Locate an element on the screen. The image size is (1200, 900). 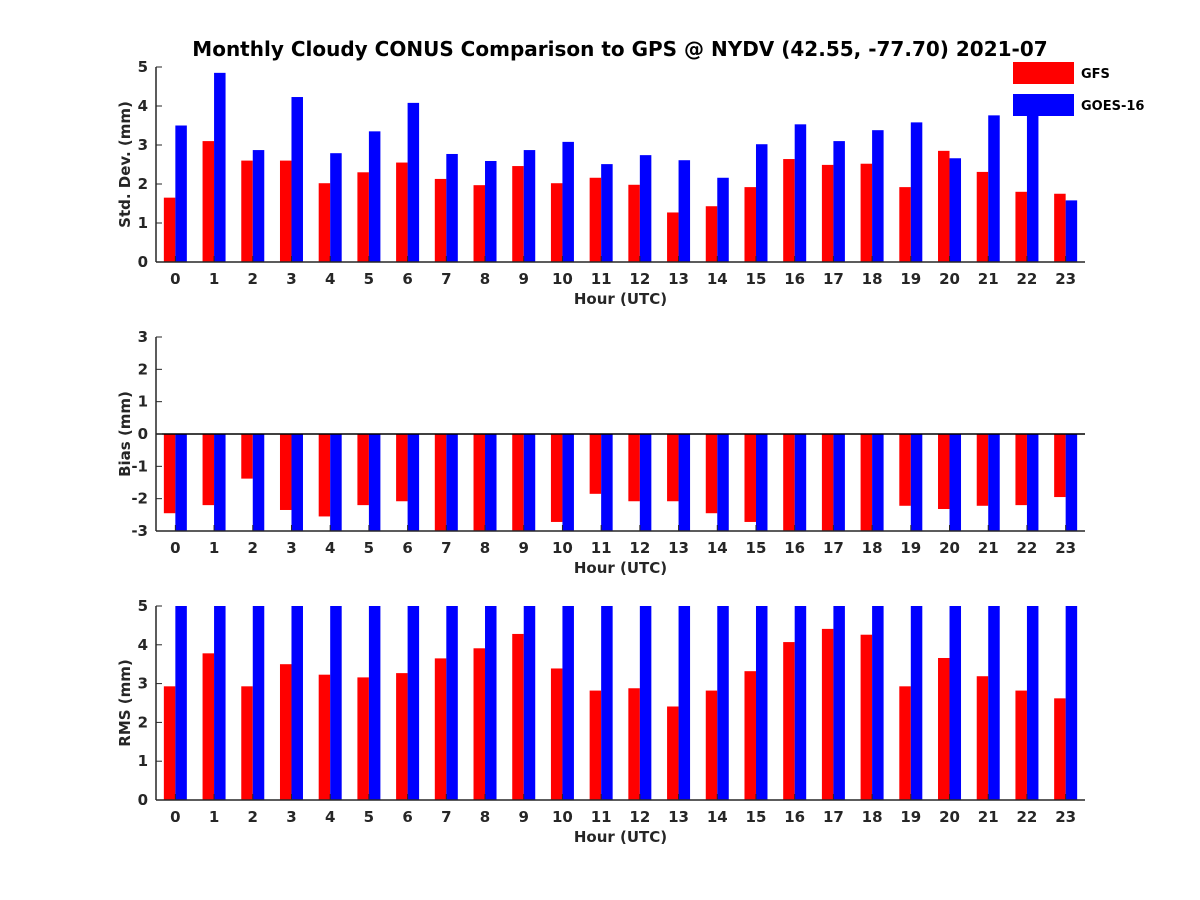
x-tick-label: 5 is located at coordinates (369, 817).